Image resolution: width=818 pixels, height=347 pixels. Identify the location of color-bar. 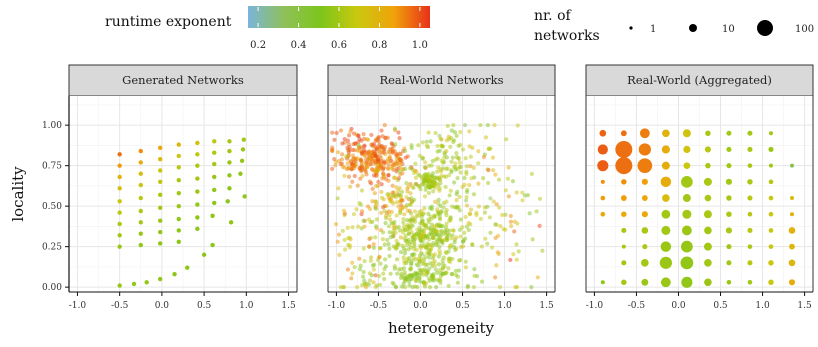
(339, 17).